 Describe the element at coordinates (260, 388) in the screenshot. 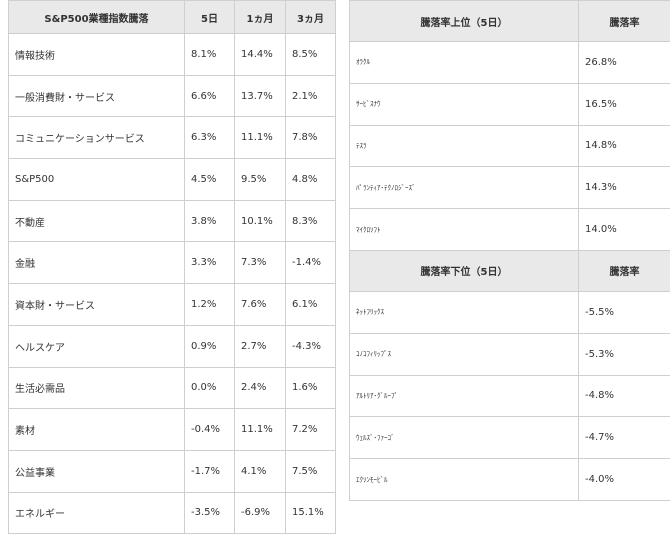

I see `sector-1m-cell: 2.4%` at that location.